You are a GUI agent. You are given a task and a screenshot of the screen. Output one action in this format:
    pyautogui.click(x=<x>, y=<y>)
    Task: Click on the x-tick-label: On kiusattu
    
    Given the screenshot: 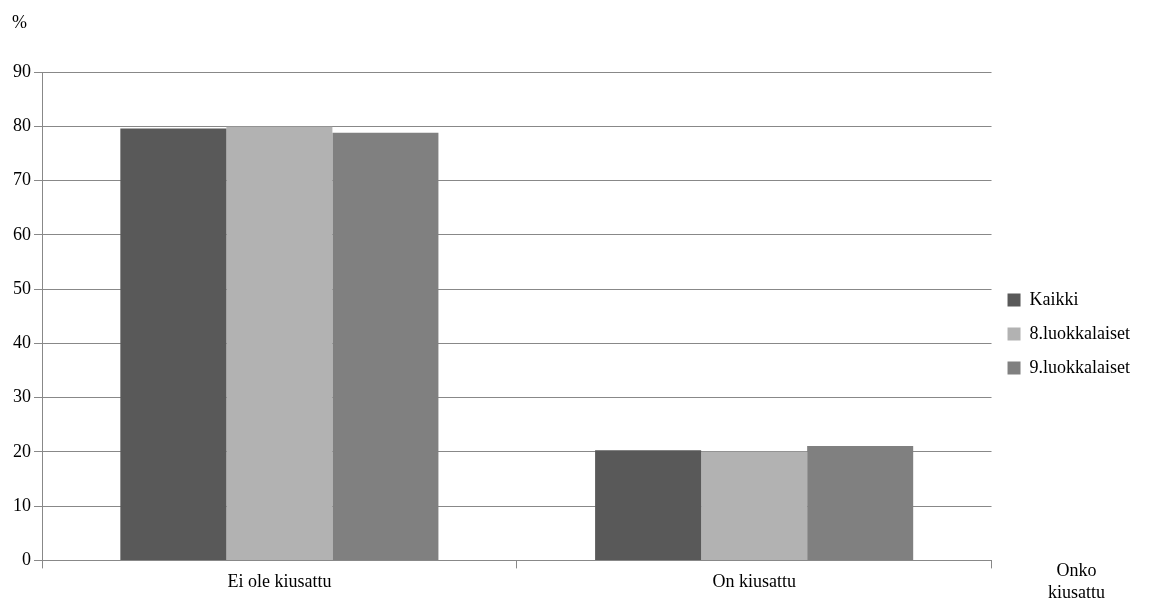 What is the action you would take?
    pyautogui.click(x=754, y=580)
    